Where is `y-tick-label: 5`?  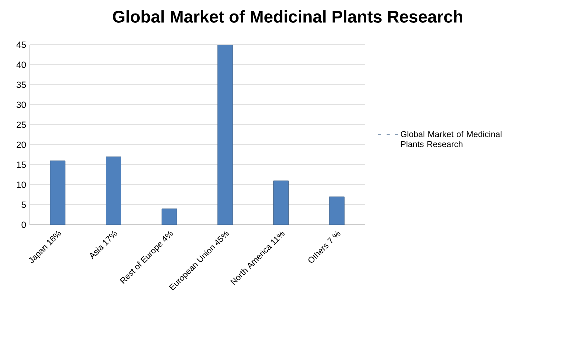
y-tick-label: 5 is located at coordinates (24, 205).